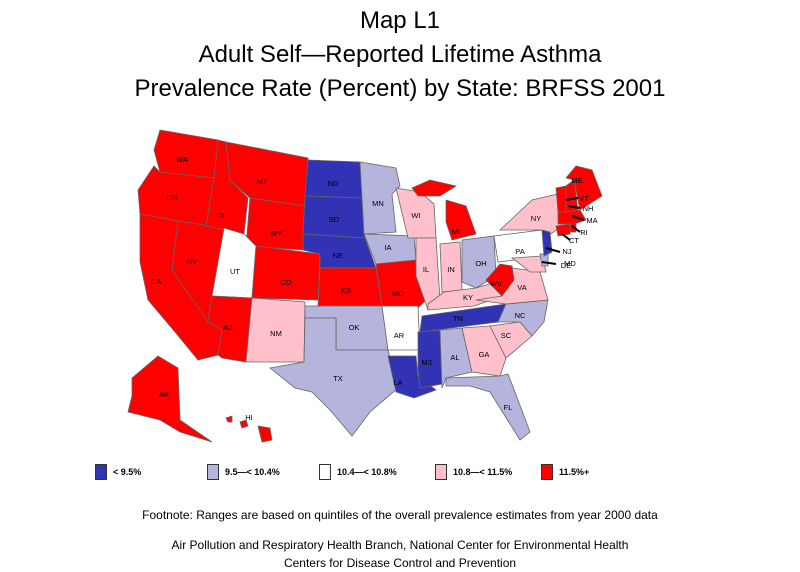 Image resolution: width=800 pixels, height=572 pixels. I want to click on legend-label-0: < 9.5%, so click(127, 472).